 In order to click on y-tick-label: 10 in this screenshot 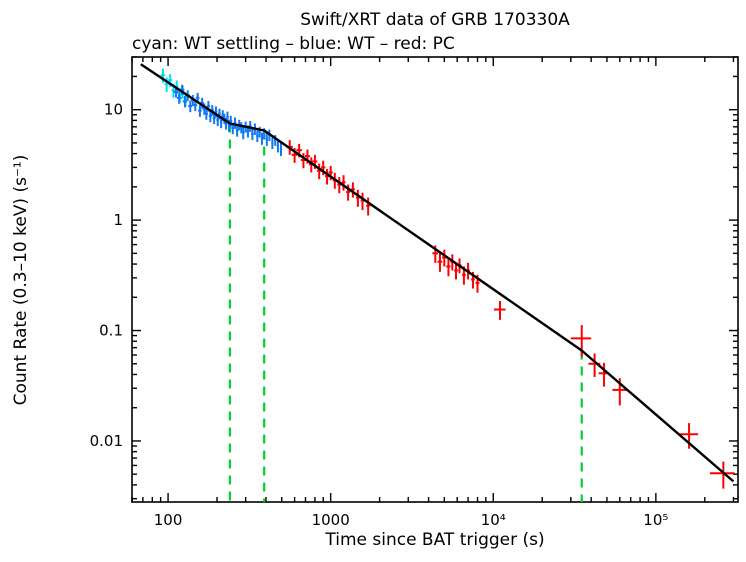, I will do `click(113, 110)`.